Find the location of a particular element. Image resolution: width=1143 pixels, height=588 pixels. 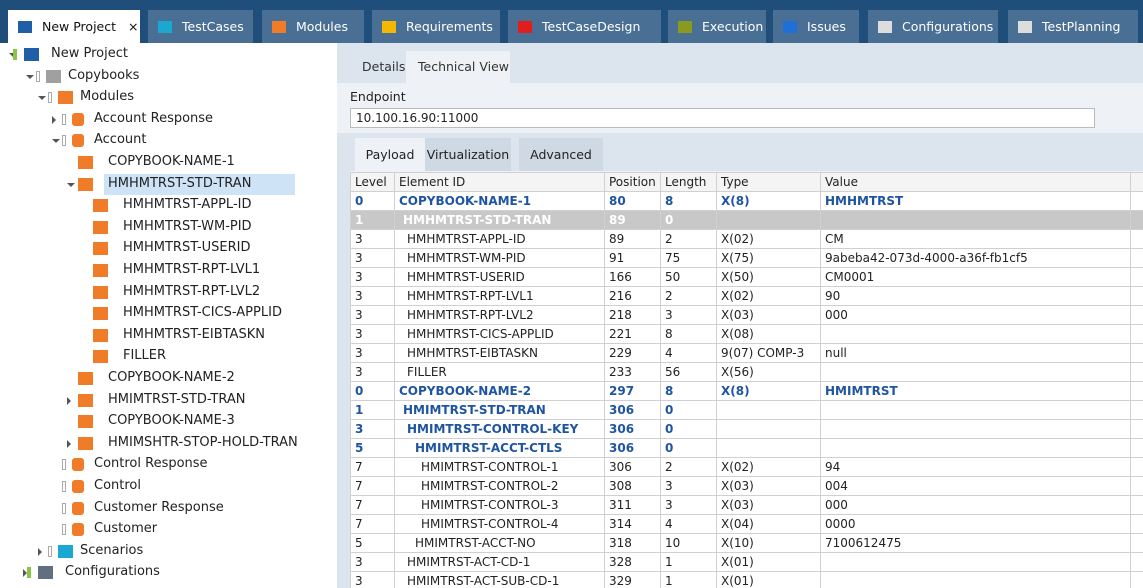

tree-node: COPYBOOK-NAME-3 is located at coordinates (171, 421).